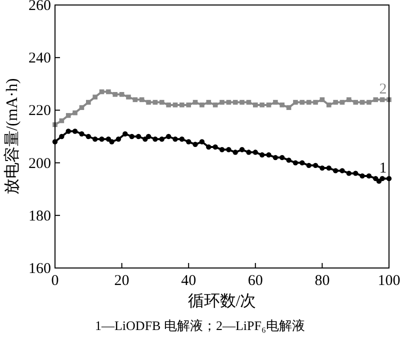  I want to click on y-tick-label: 200, so click(39, 164).